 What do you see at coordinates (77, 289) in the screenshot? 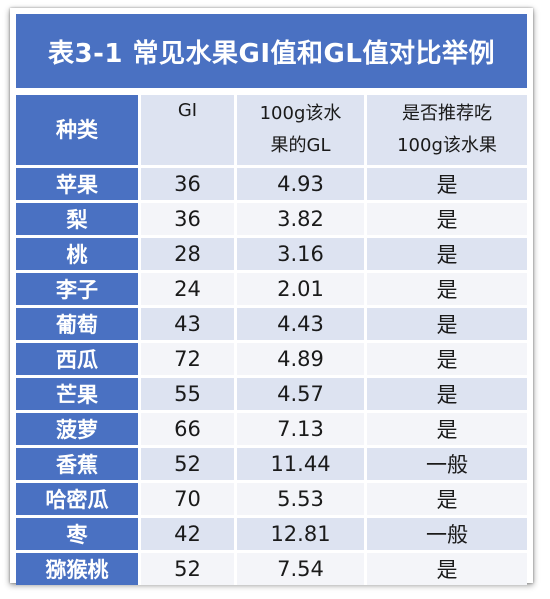
I see `fruit-name: 李子` at bounding box center [77, 289].